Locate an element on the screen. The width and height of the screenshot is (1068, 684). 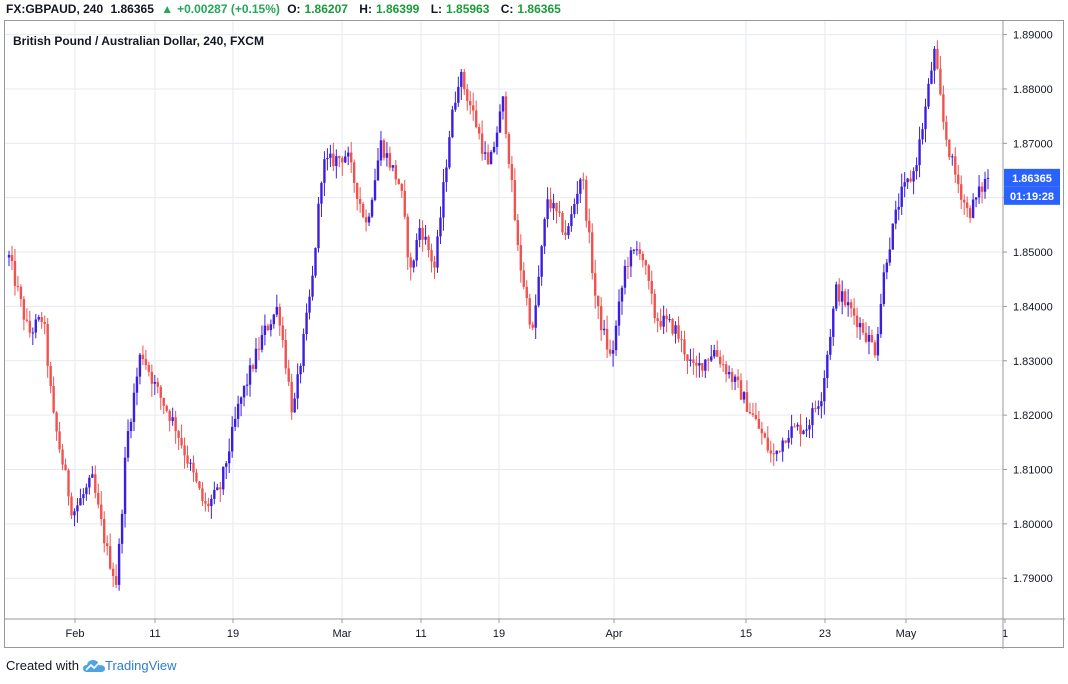
last-price-label: 1.86365 is located at coordinates (1032, 179).